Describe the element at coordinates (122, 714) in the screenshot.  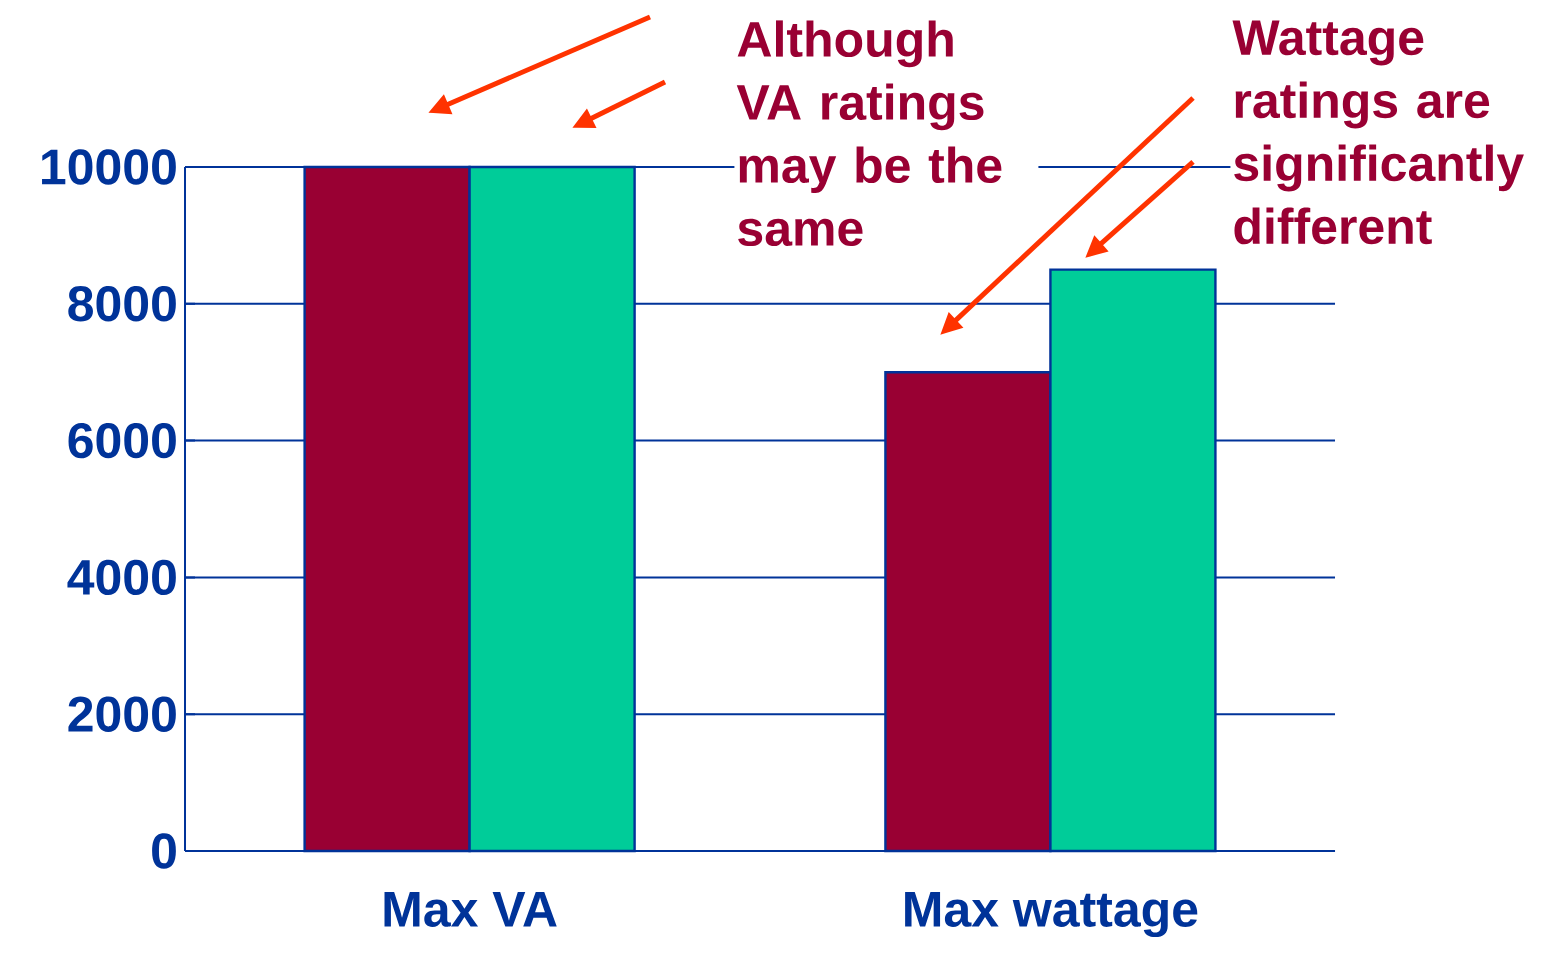
I see `y-tick-label: 2000` at that location.